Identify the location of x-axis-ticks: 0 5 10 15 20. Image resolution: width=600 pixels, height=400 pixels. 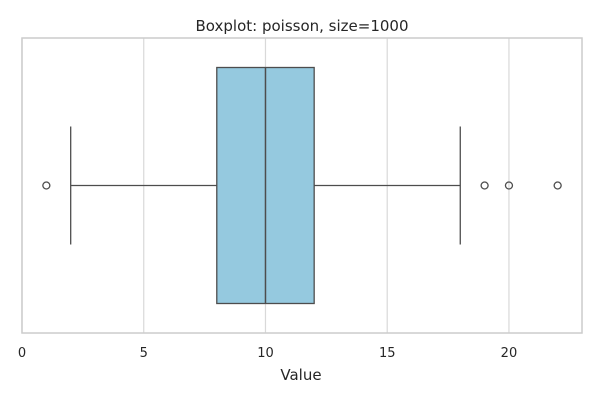
(267, 353).